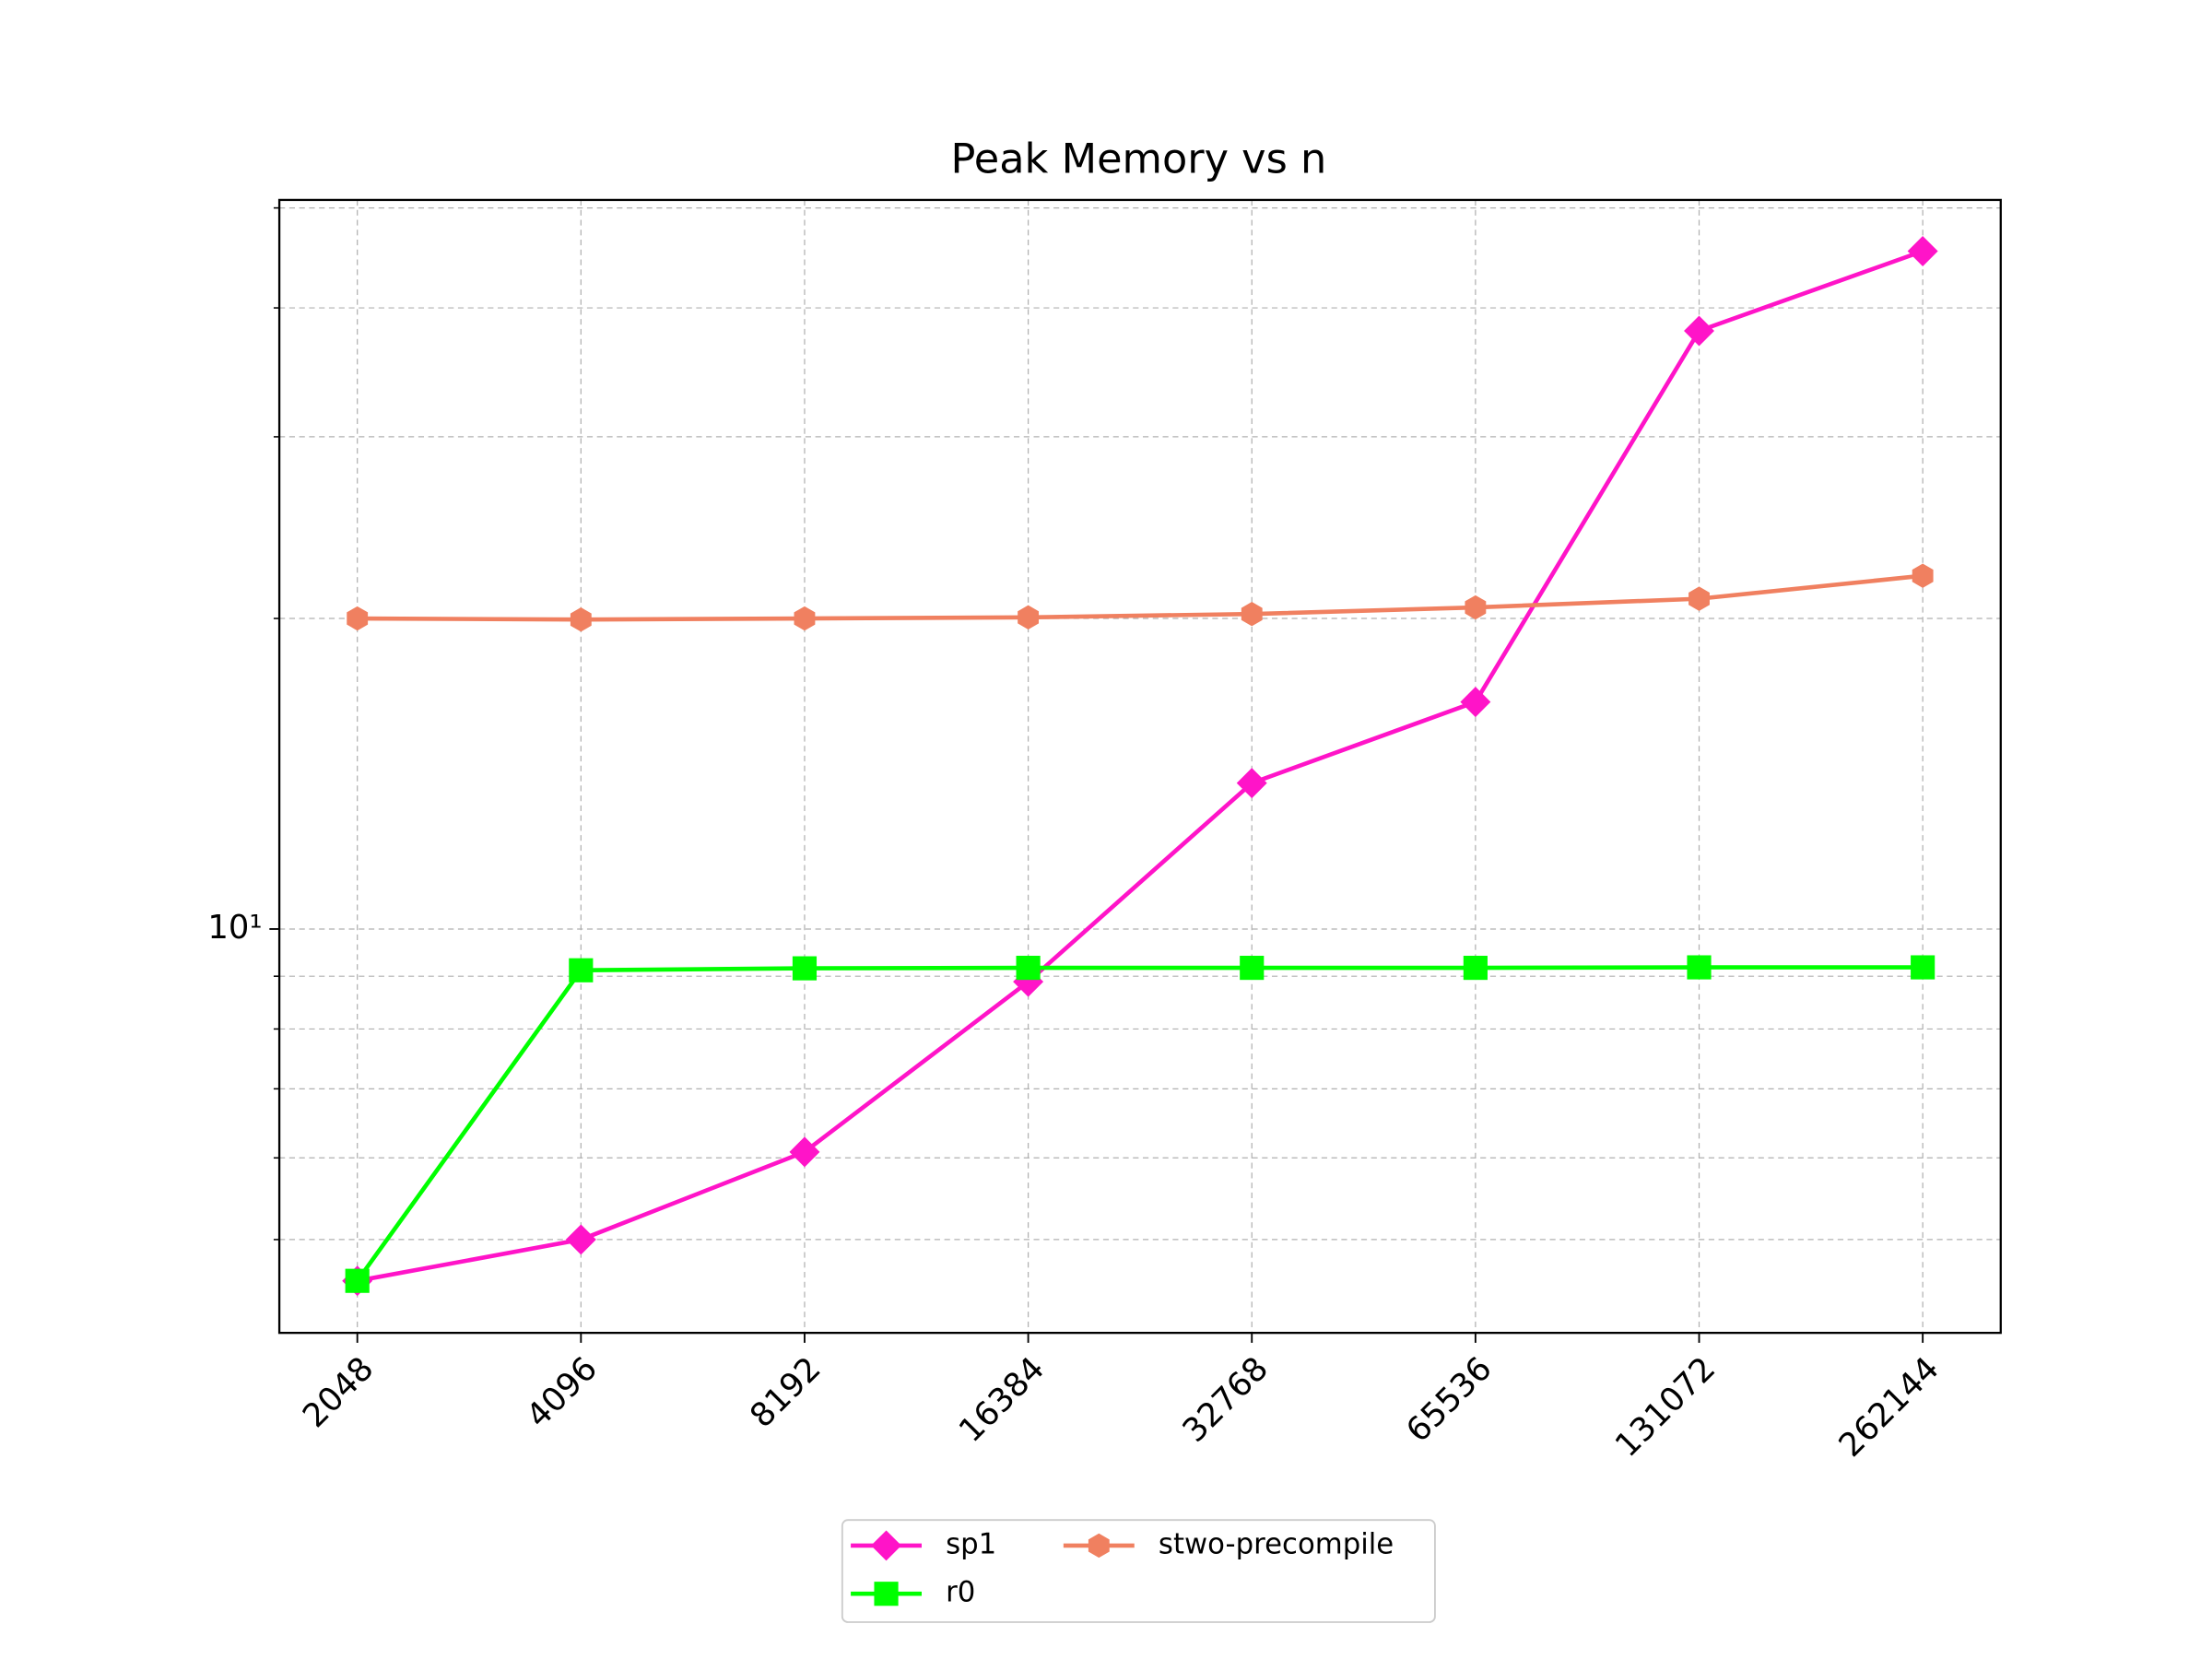 The image size is (2212, 1659). What do you see at coordinates (1138, 158) in the screenshot?
I see `chart-title: Peak Memory vs n` at bounding box center [1138, 158].